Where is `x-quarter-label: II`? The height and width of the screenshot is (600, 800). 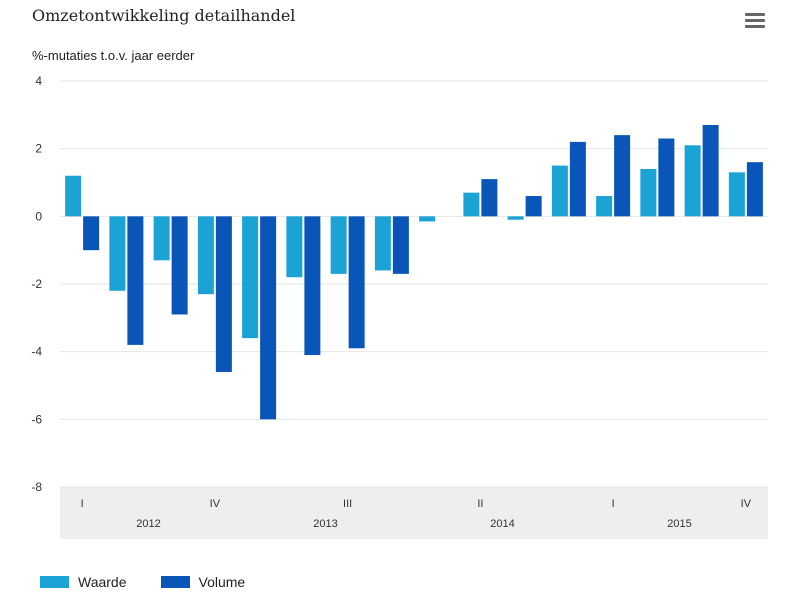 x-quarter-label: II is located at coordinates (480, 504).